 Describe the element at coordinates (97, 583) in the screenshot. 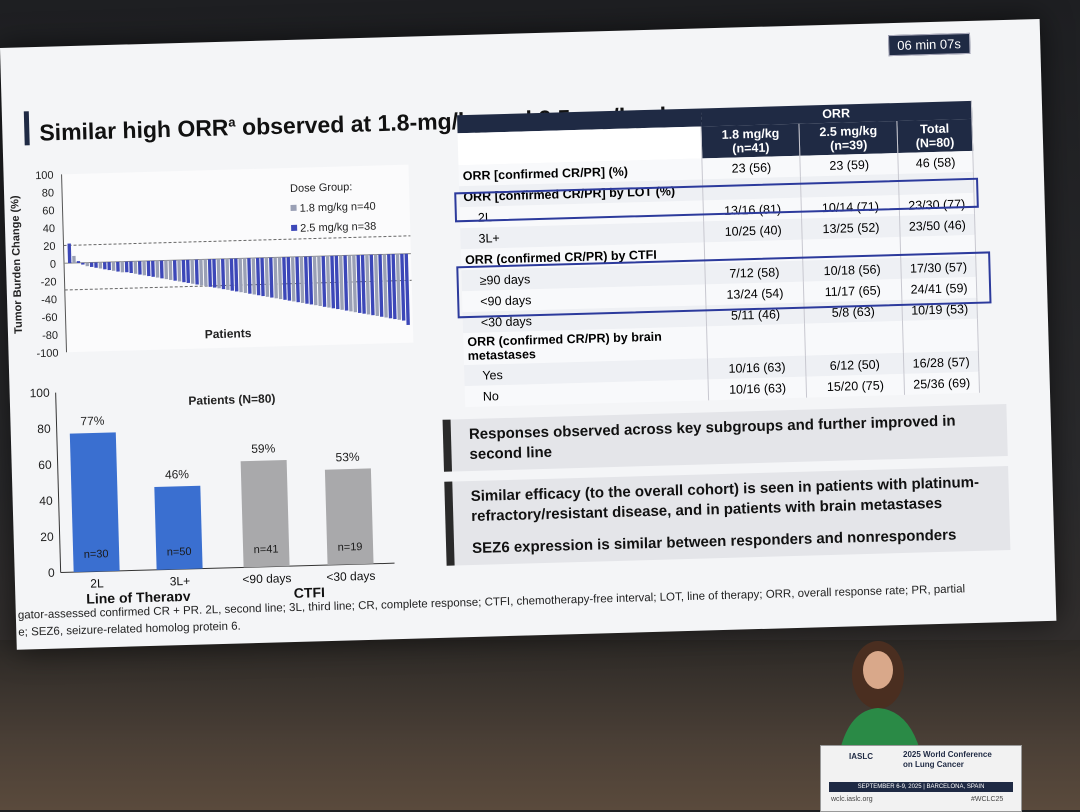

I see `category-label: 2L` at that location.